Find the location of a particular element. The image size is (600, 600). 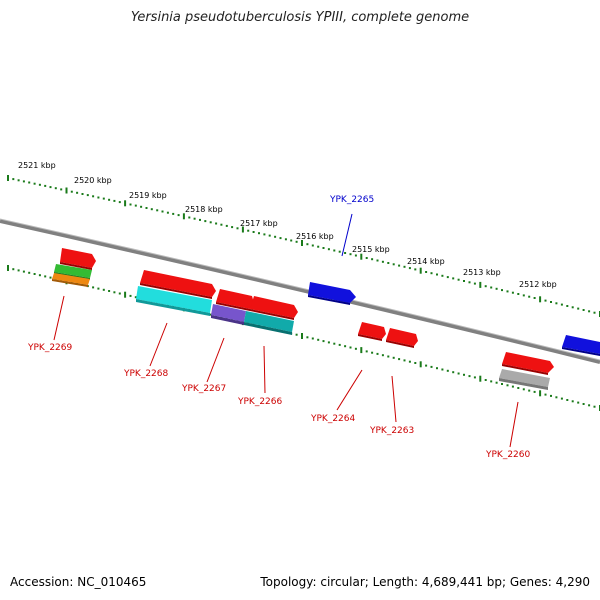

gene-label-ypk2269: YPK_2269 is located at coordinates (50, 348).